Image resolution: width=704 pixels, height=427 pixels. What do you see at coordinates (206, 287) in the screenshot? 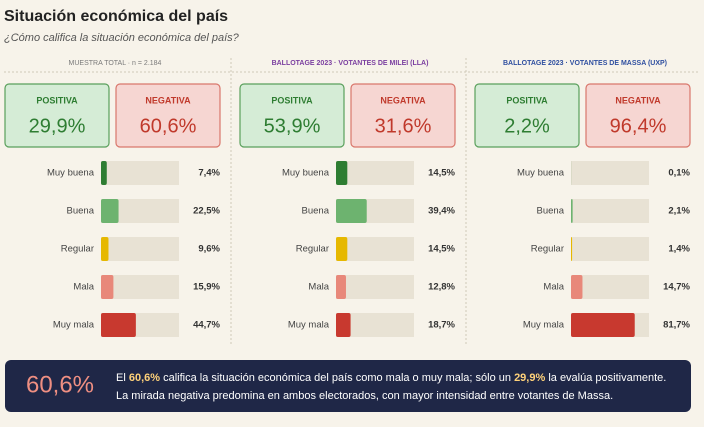
I see `value-label: 15,9%` at bounding box center [206, 287].